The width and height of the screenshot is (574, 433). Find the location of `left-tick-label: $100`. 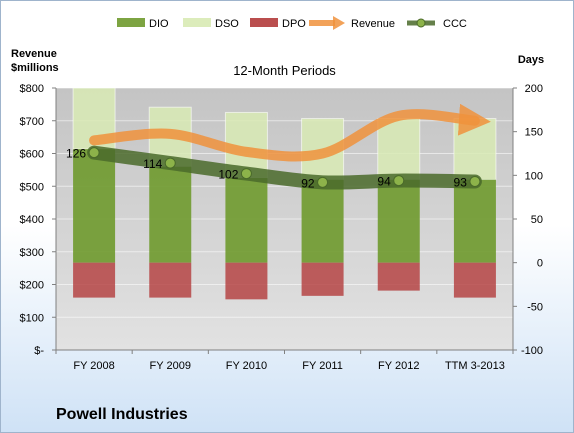

left-tick-label: $100 is located at coordinates (32, 318).